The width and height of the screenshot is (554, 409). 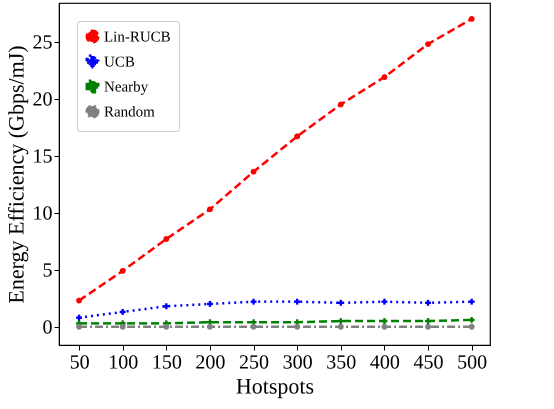 What do you see at coordinates (80, 363) in the screenshot?
I see `x-tick-label: 50` at bounding box center [80, 363].